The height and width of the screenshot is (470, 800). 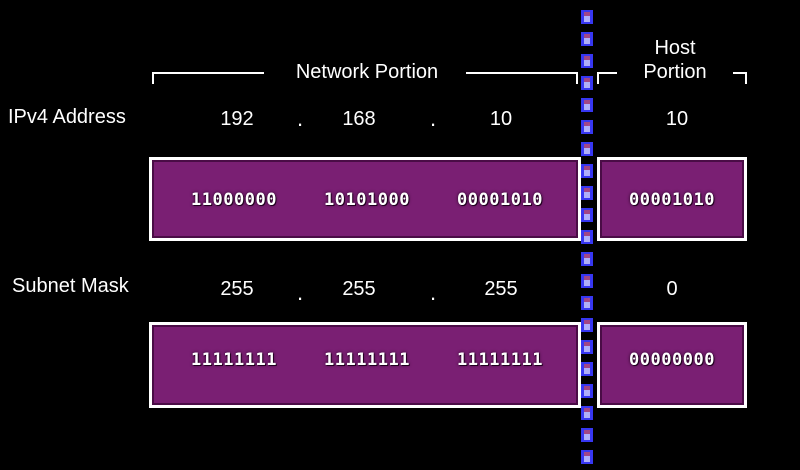 I want to click on ipv4-octet-1: 192, so click(x=237, y=119).